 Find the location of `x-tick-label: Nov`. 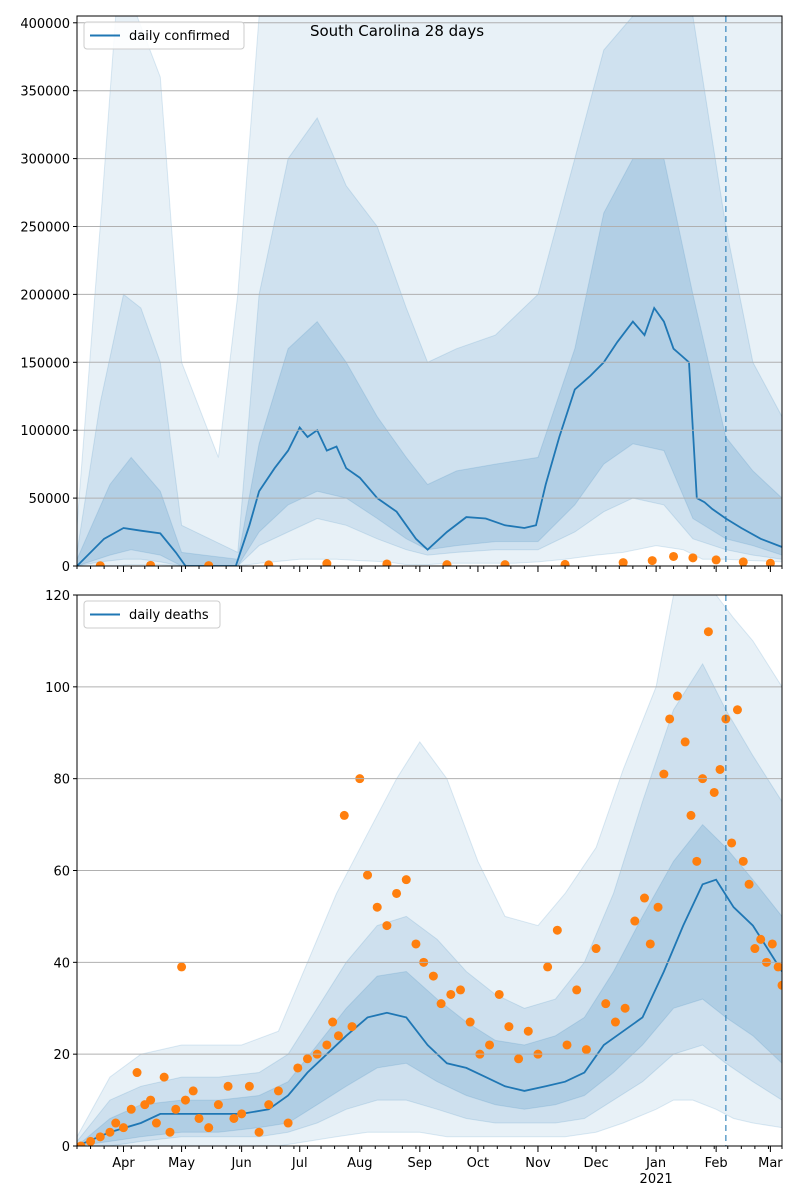

x-tick-label: Nov is located at coordinates (538, 1163).